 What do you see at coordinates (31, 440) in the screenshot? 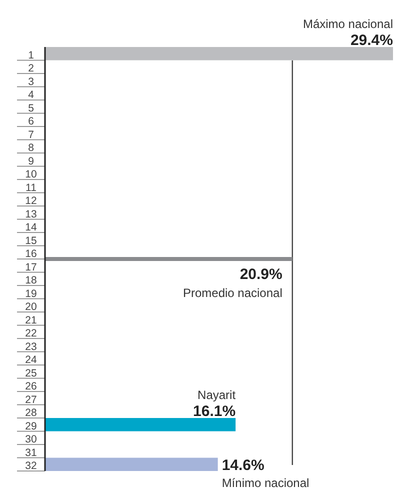
I see `y-tick-label: 30` at bounding box center [31, 440].